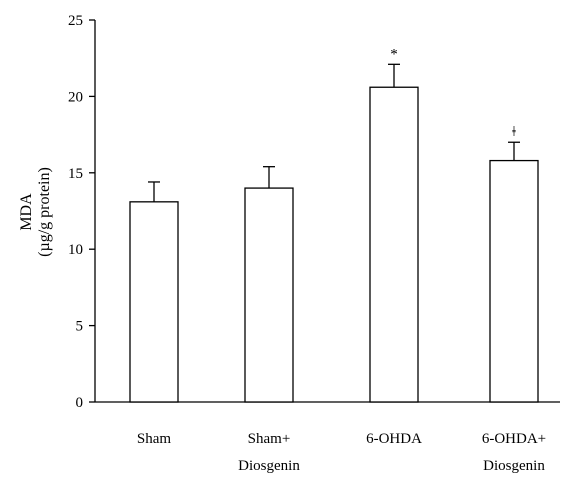 The height and width of the screenshot is (479, 566). I want to click on x-category-label: 6-OHDA+, so click(514, 439).